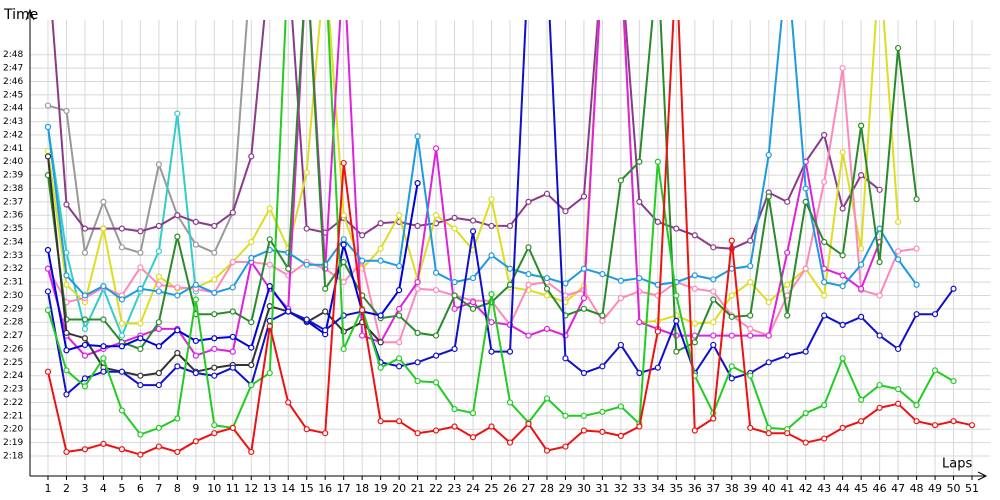  What do you see at coordinates (13, 336) in the screenshot?
I see `y-tick-label: 2:27` at bounding box center [13, 336].